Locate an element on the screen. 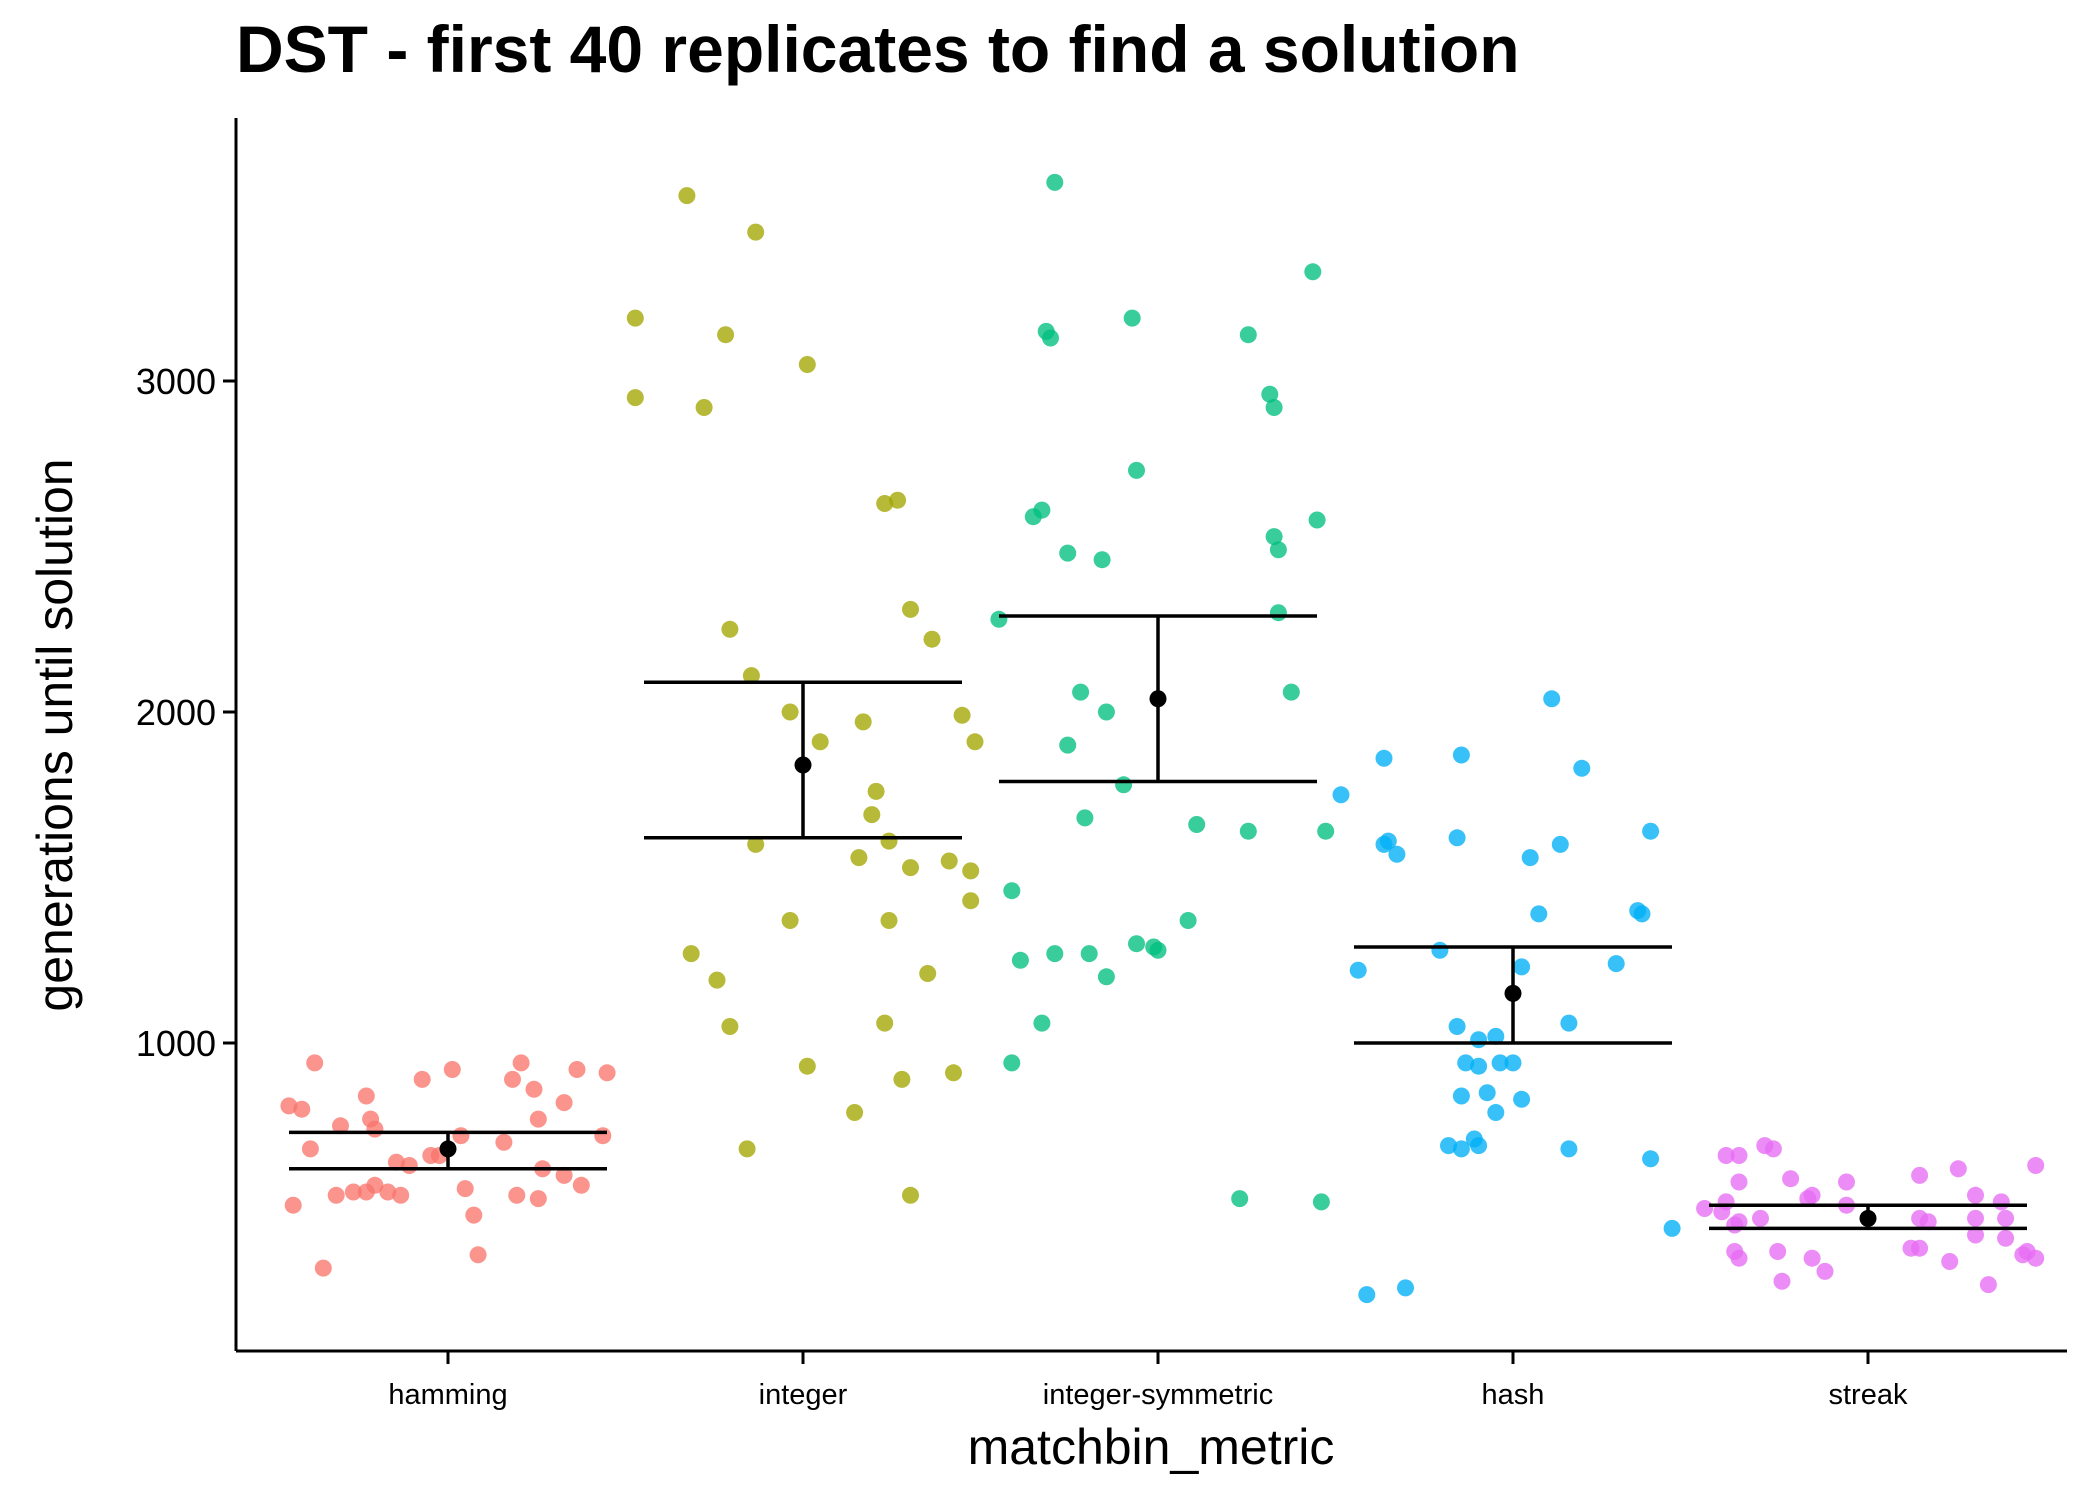 The height and width of the screenshot is (1504, 2099). x-tick-label: streak is located at coordinates (1868, 1395).